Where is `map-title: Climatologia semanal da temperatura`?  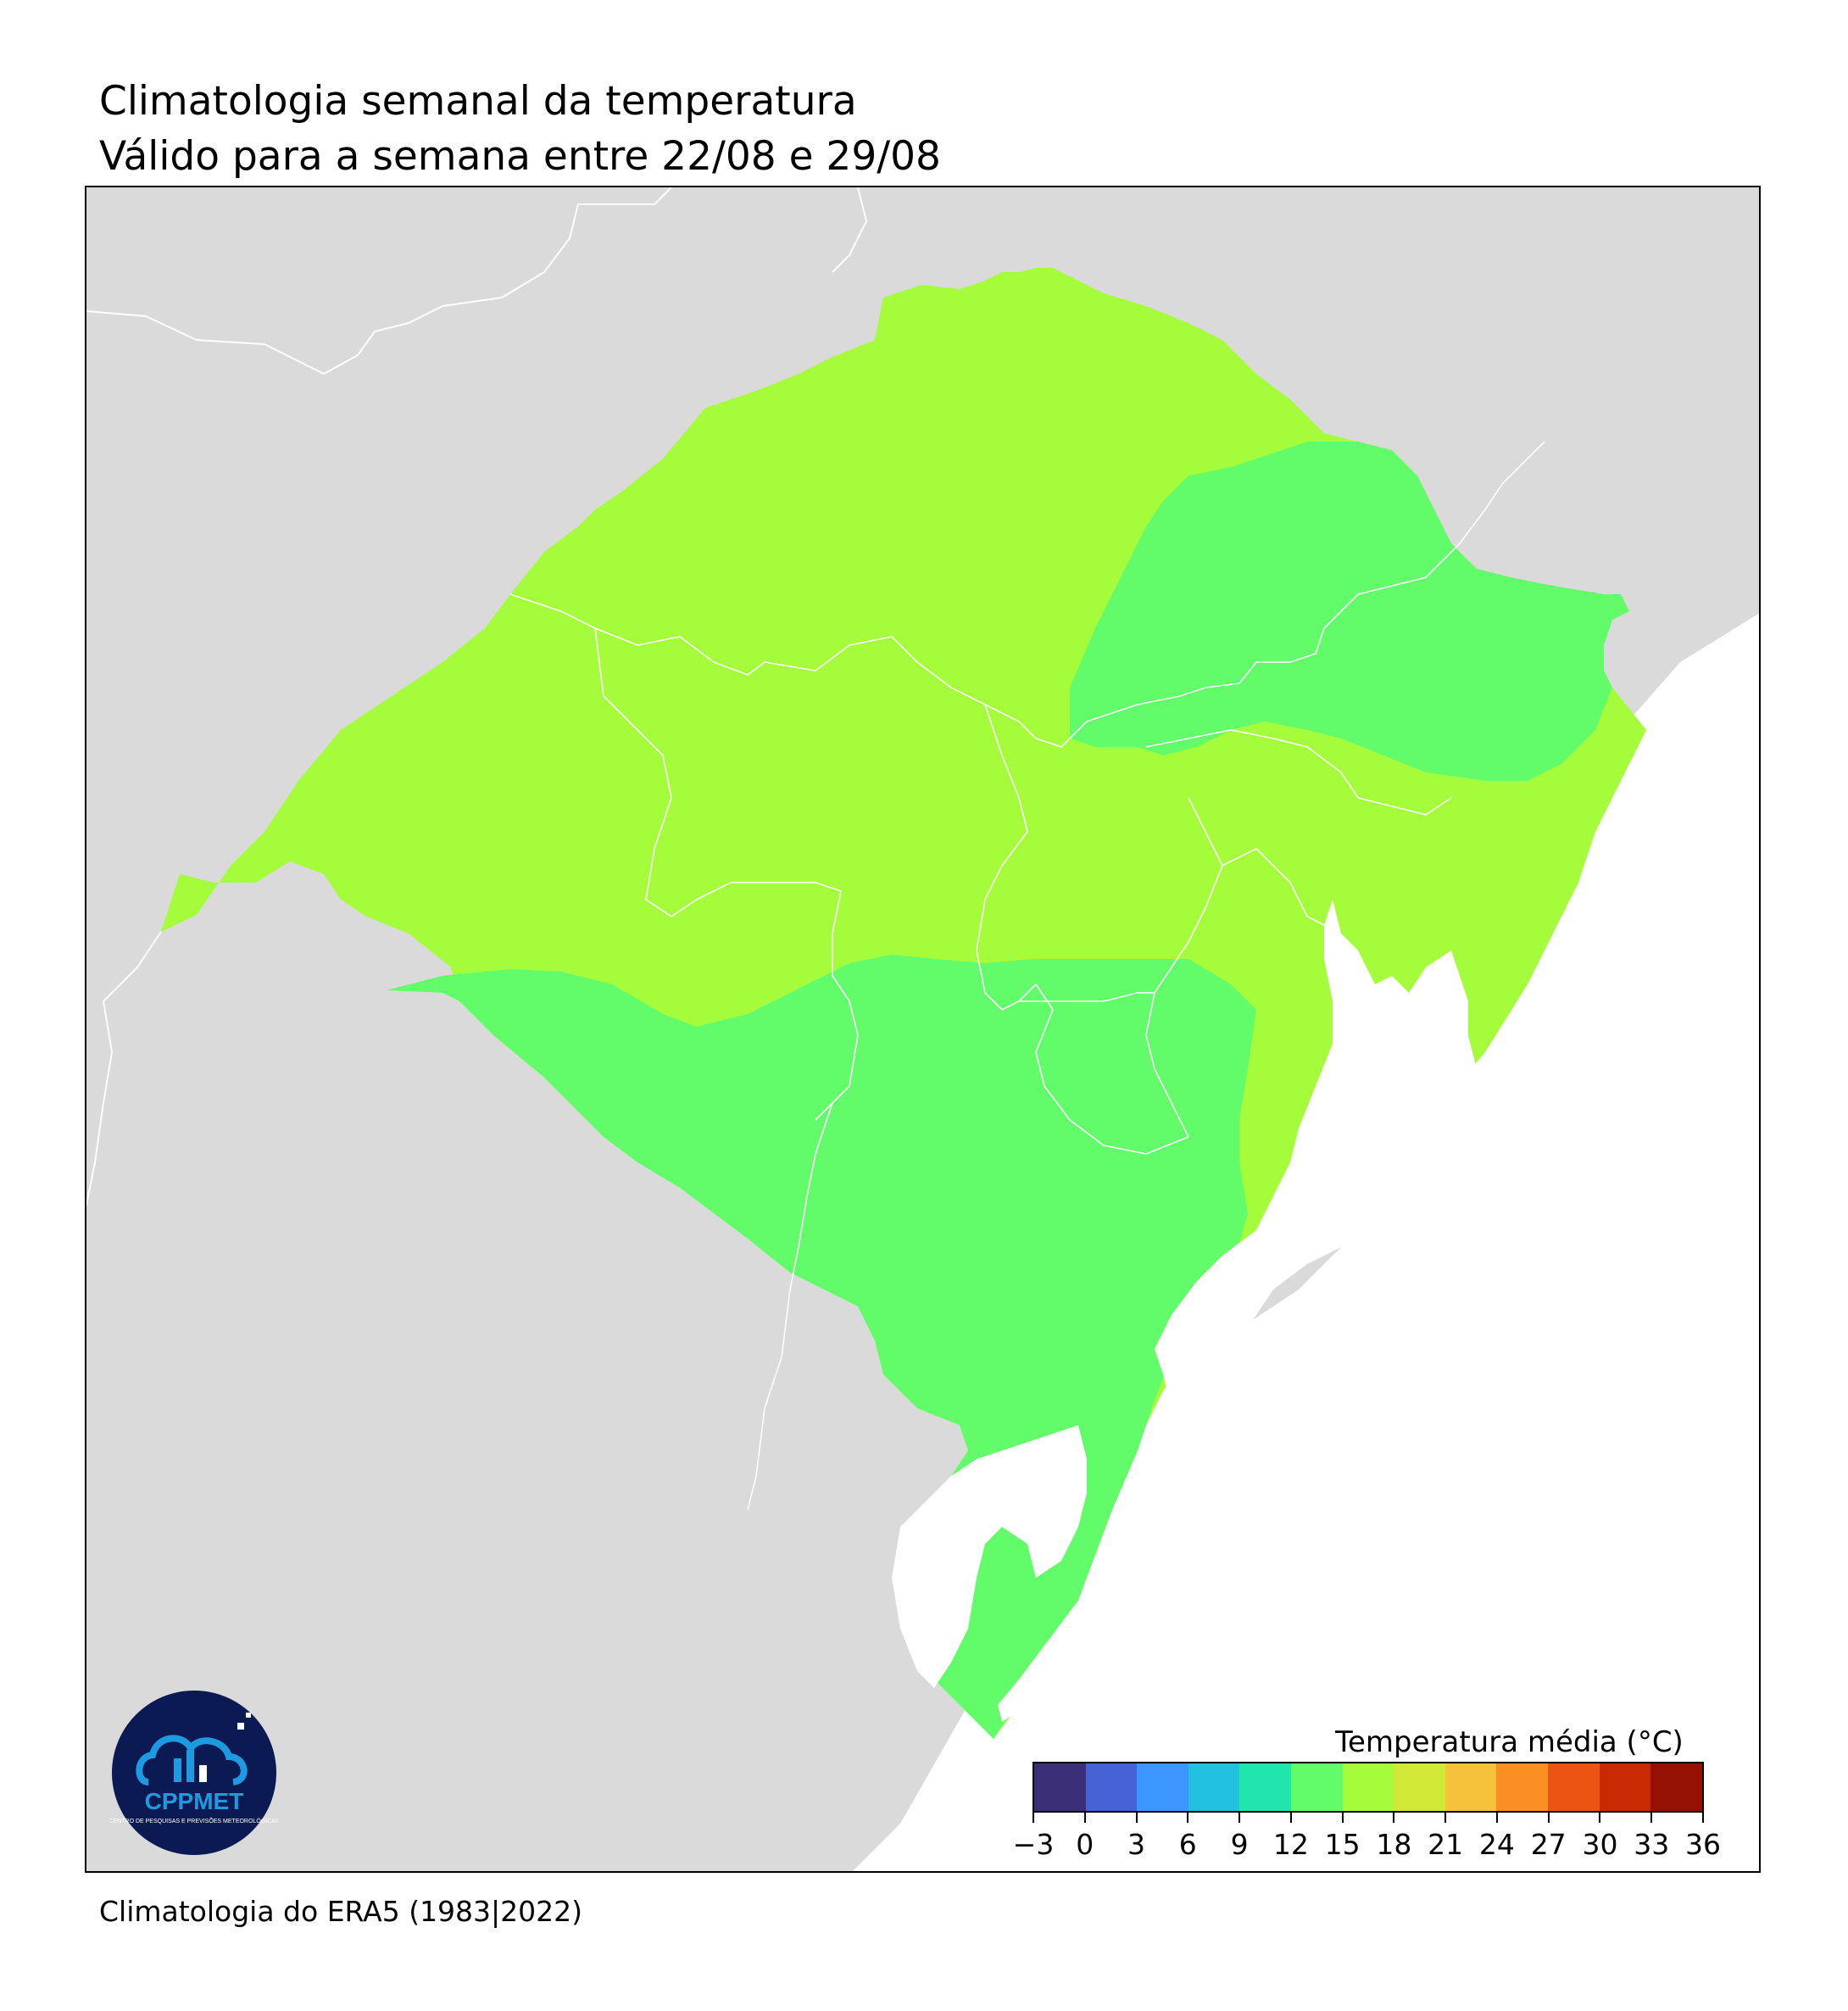
map-title: Climatologia semanal da temperatura is located at coordinates (478, 101).